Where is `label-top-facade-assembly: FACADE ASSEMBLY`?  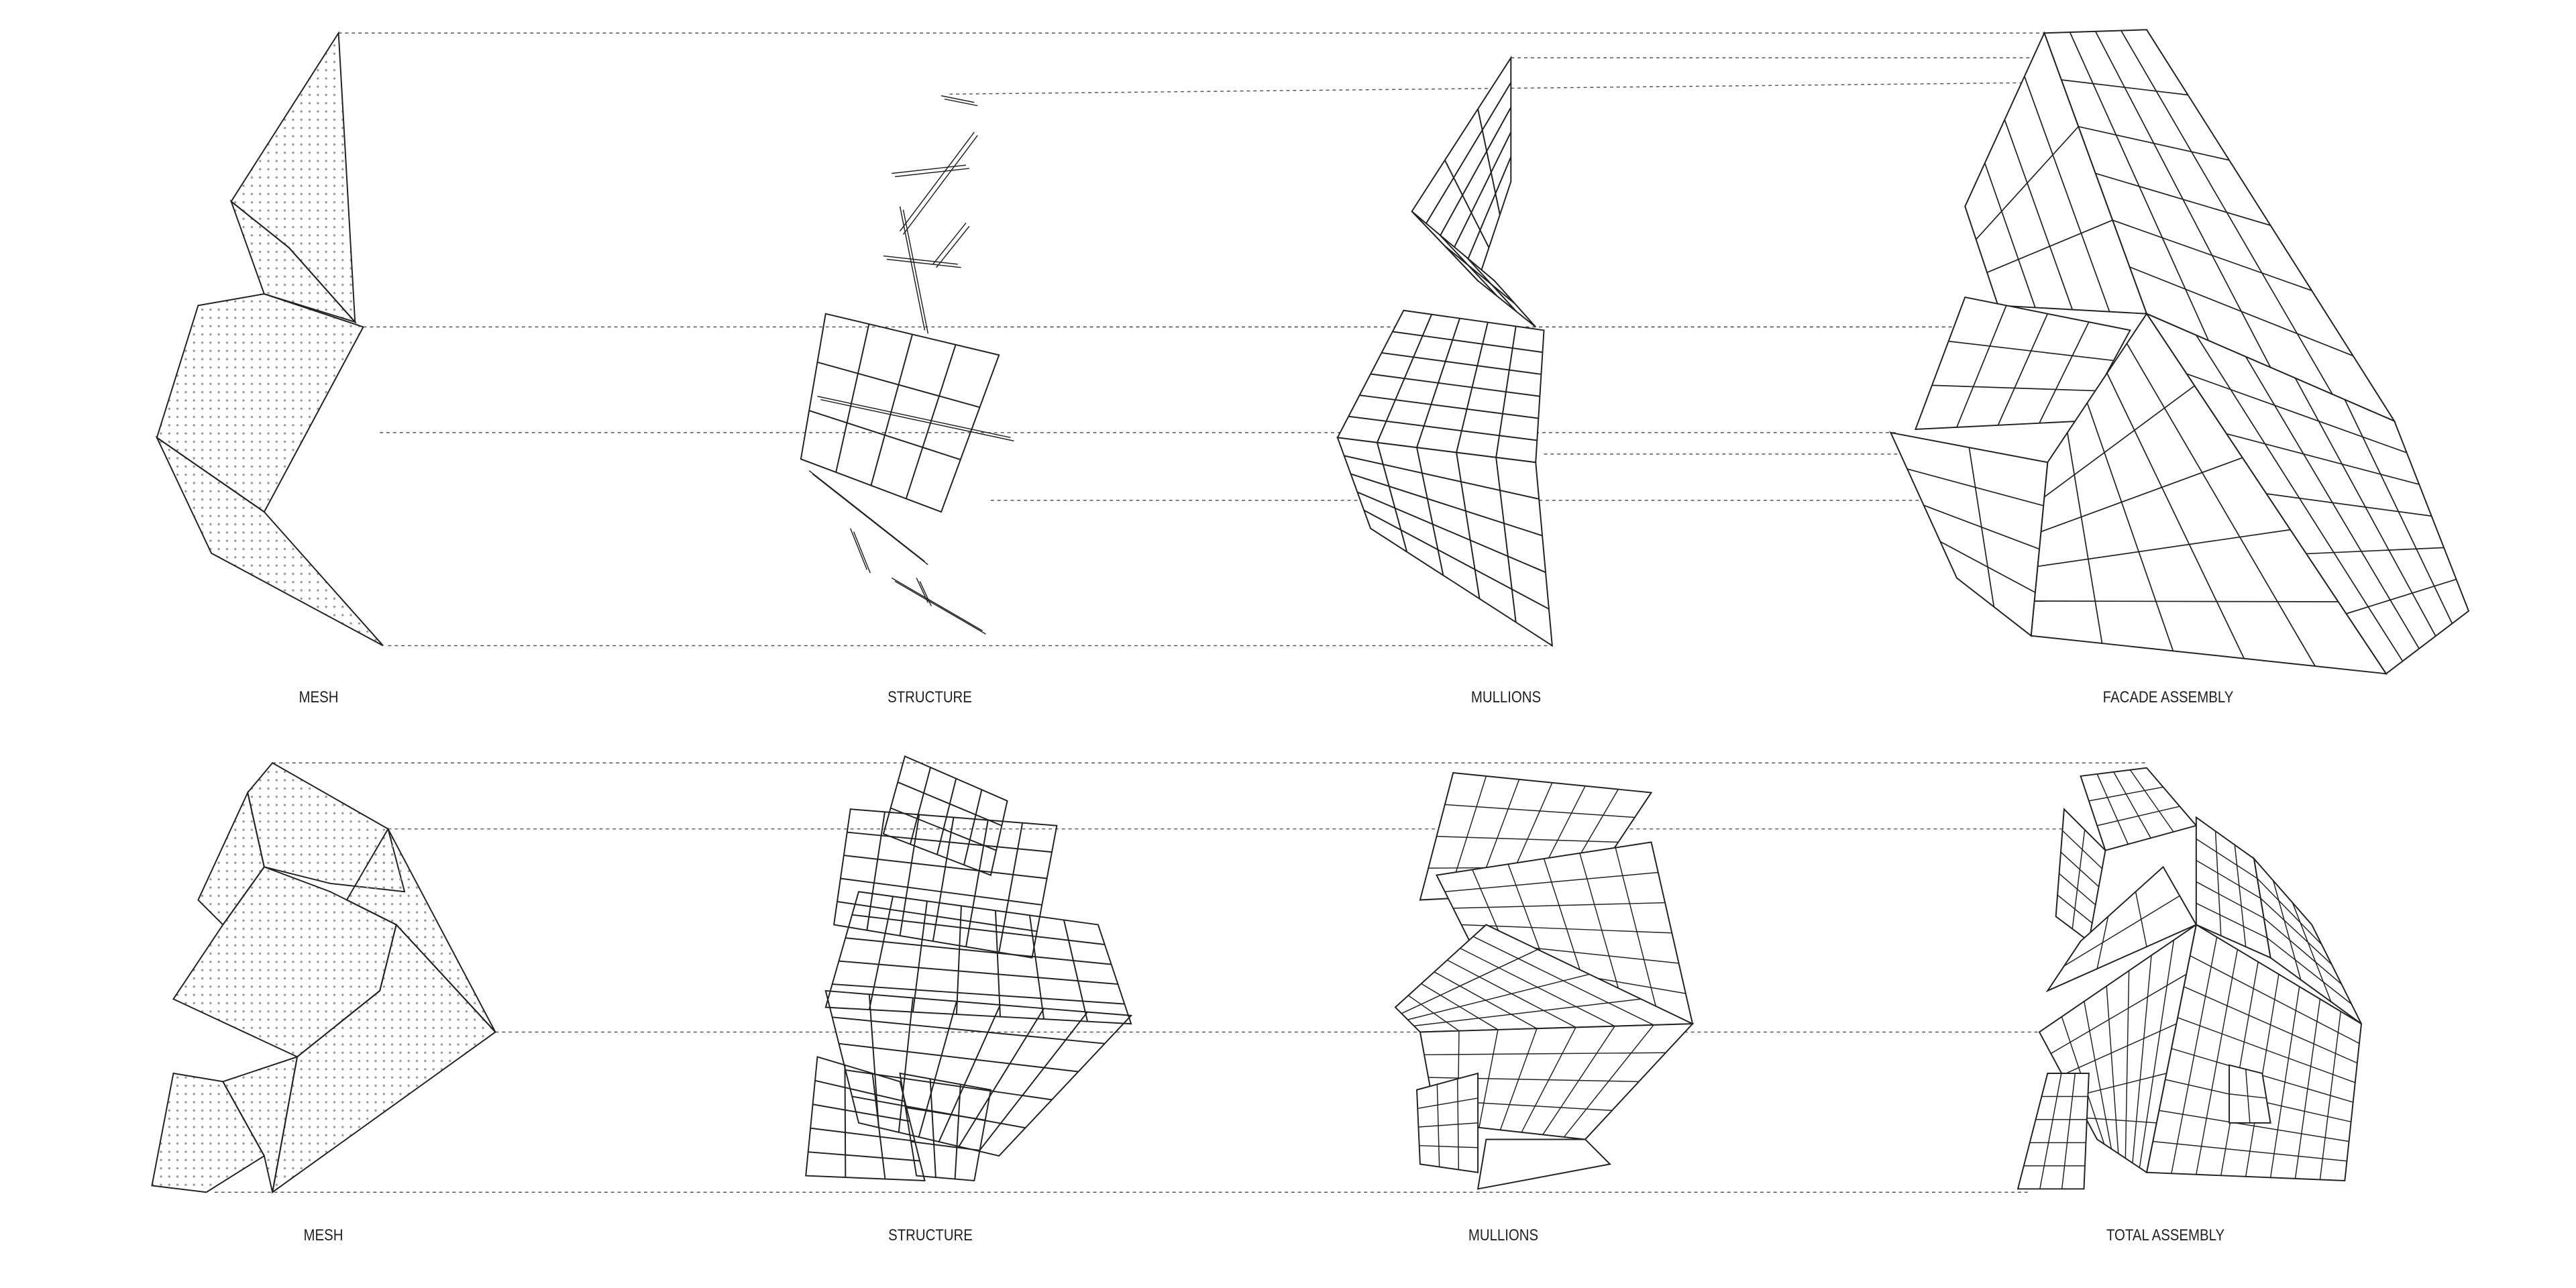
label-top-facade-assembly: FACADE ASSEMBLY is located at coordinates (2168, 697).